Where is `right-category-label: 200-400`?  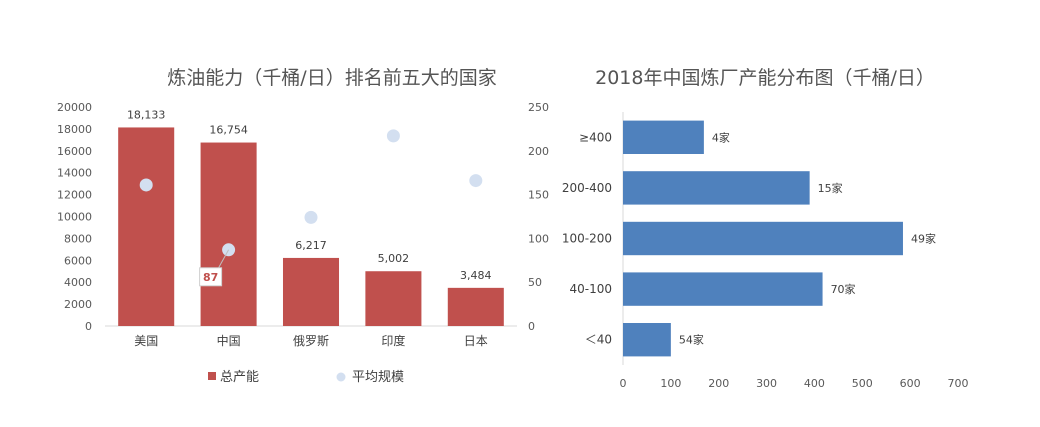
right-category-label: 200-400 is located at coordinates (587, 188).